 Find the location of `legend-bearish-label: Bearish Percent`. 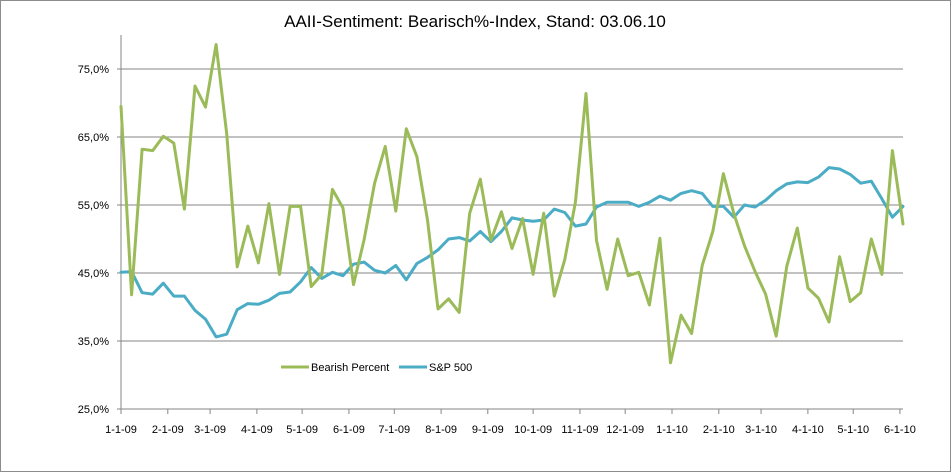

legend-bearish-label: Bearish Percent is located at coordinates (350, 368).